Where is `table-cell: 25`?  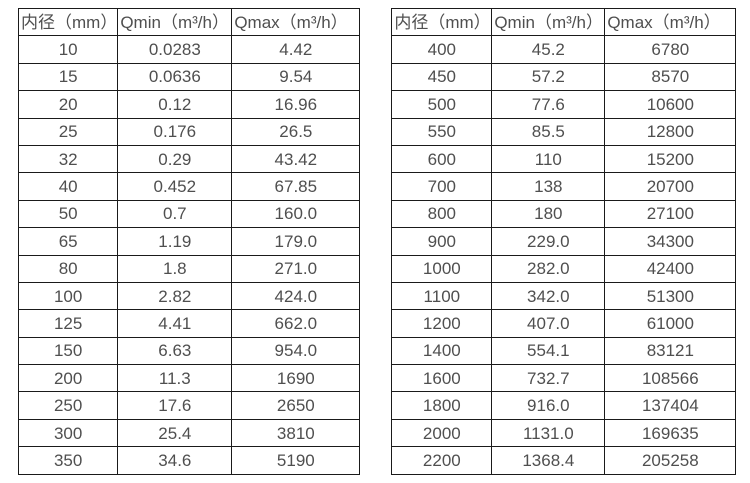 table-cell: 25 is located at coordinates (68, 131).